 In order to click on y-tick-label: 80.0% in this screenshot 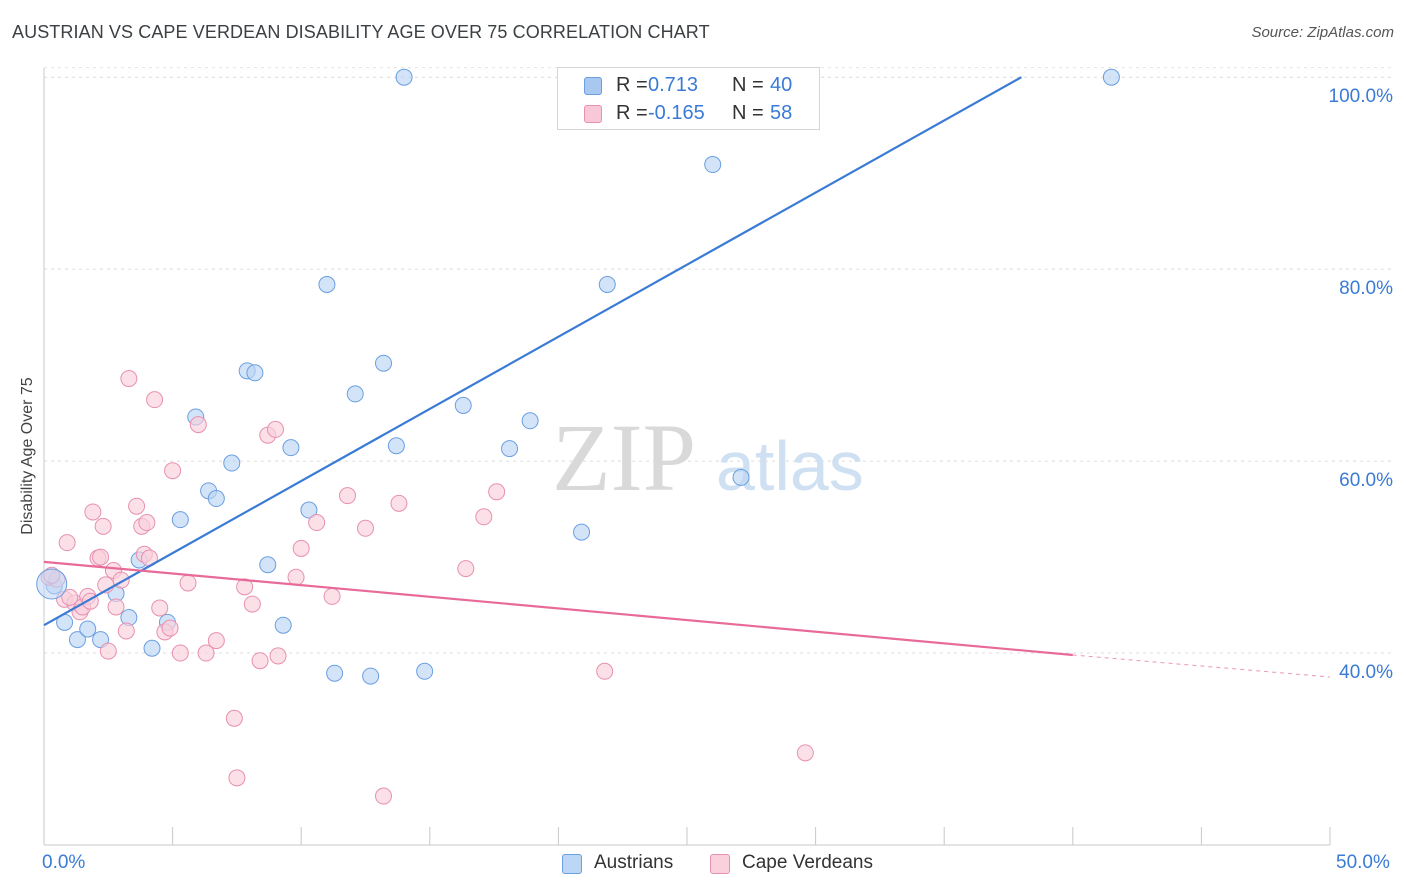, I will do `click(1366, 288)`.